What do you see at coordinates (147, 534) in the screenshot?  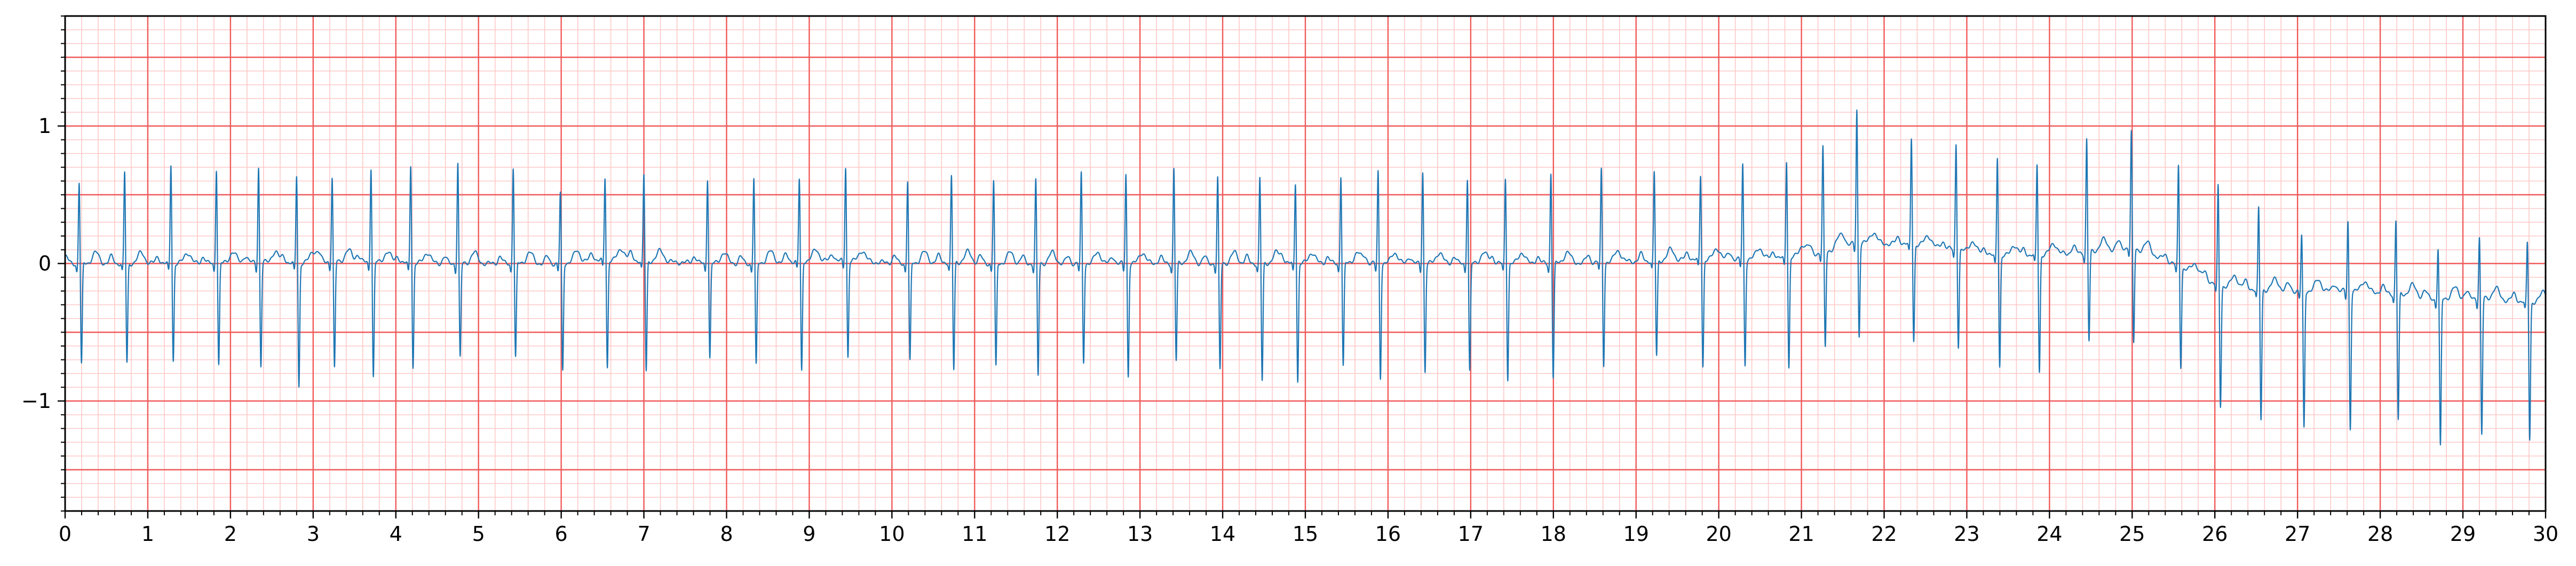 I see `x-tick-label: 1` at bounding box center [147, 534].